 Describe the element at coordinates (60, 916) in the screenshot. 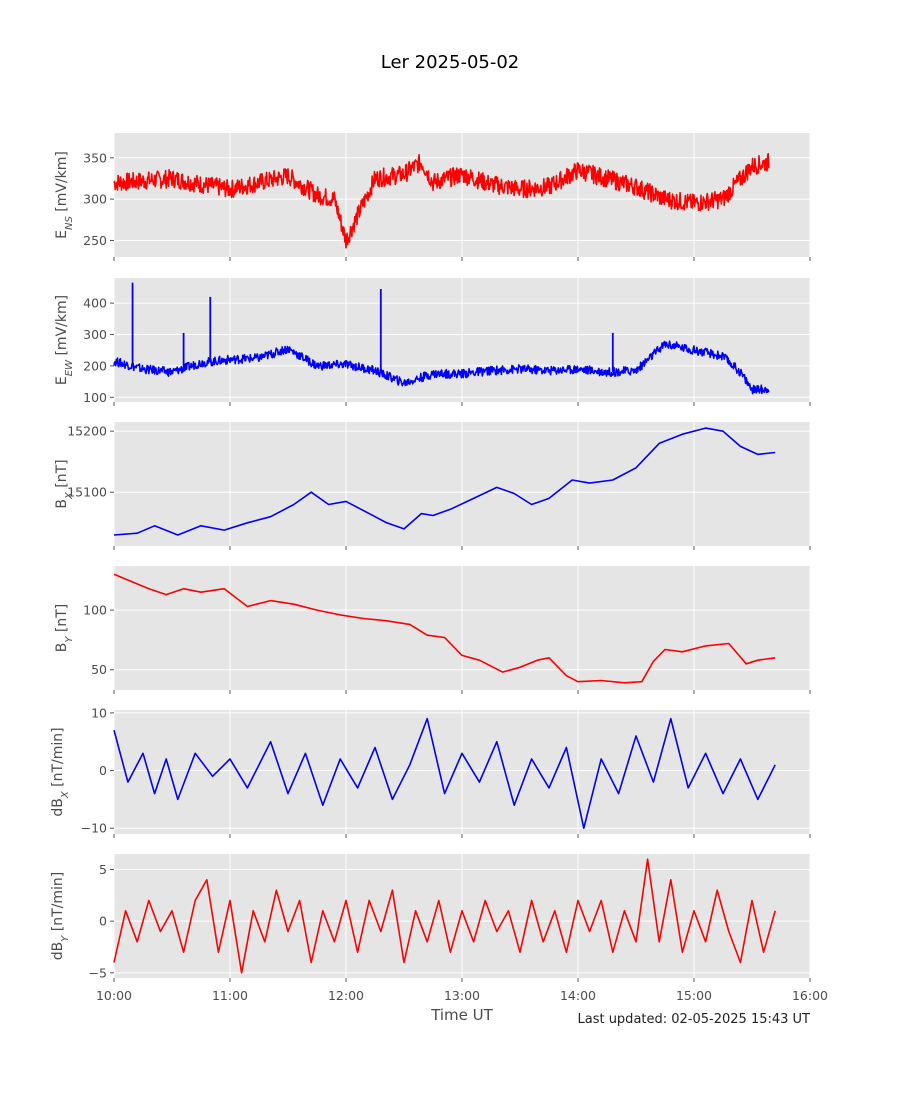

I see `y-axis-label: dBY [nT/min]` at that location.